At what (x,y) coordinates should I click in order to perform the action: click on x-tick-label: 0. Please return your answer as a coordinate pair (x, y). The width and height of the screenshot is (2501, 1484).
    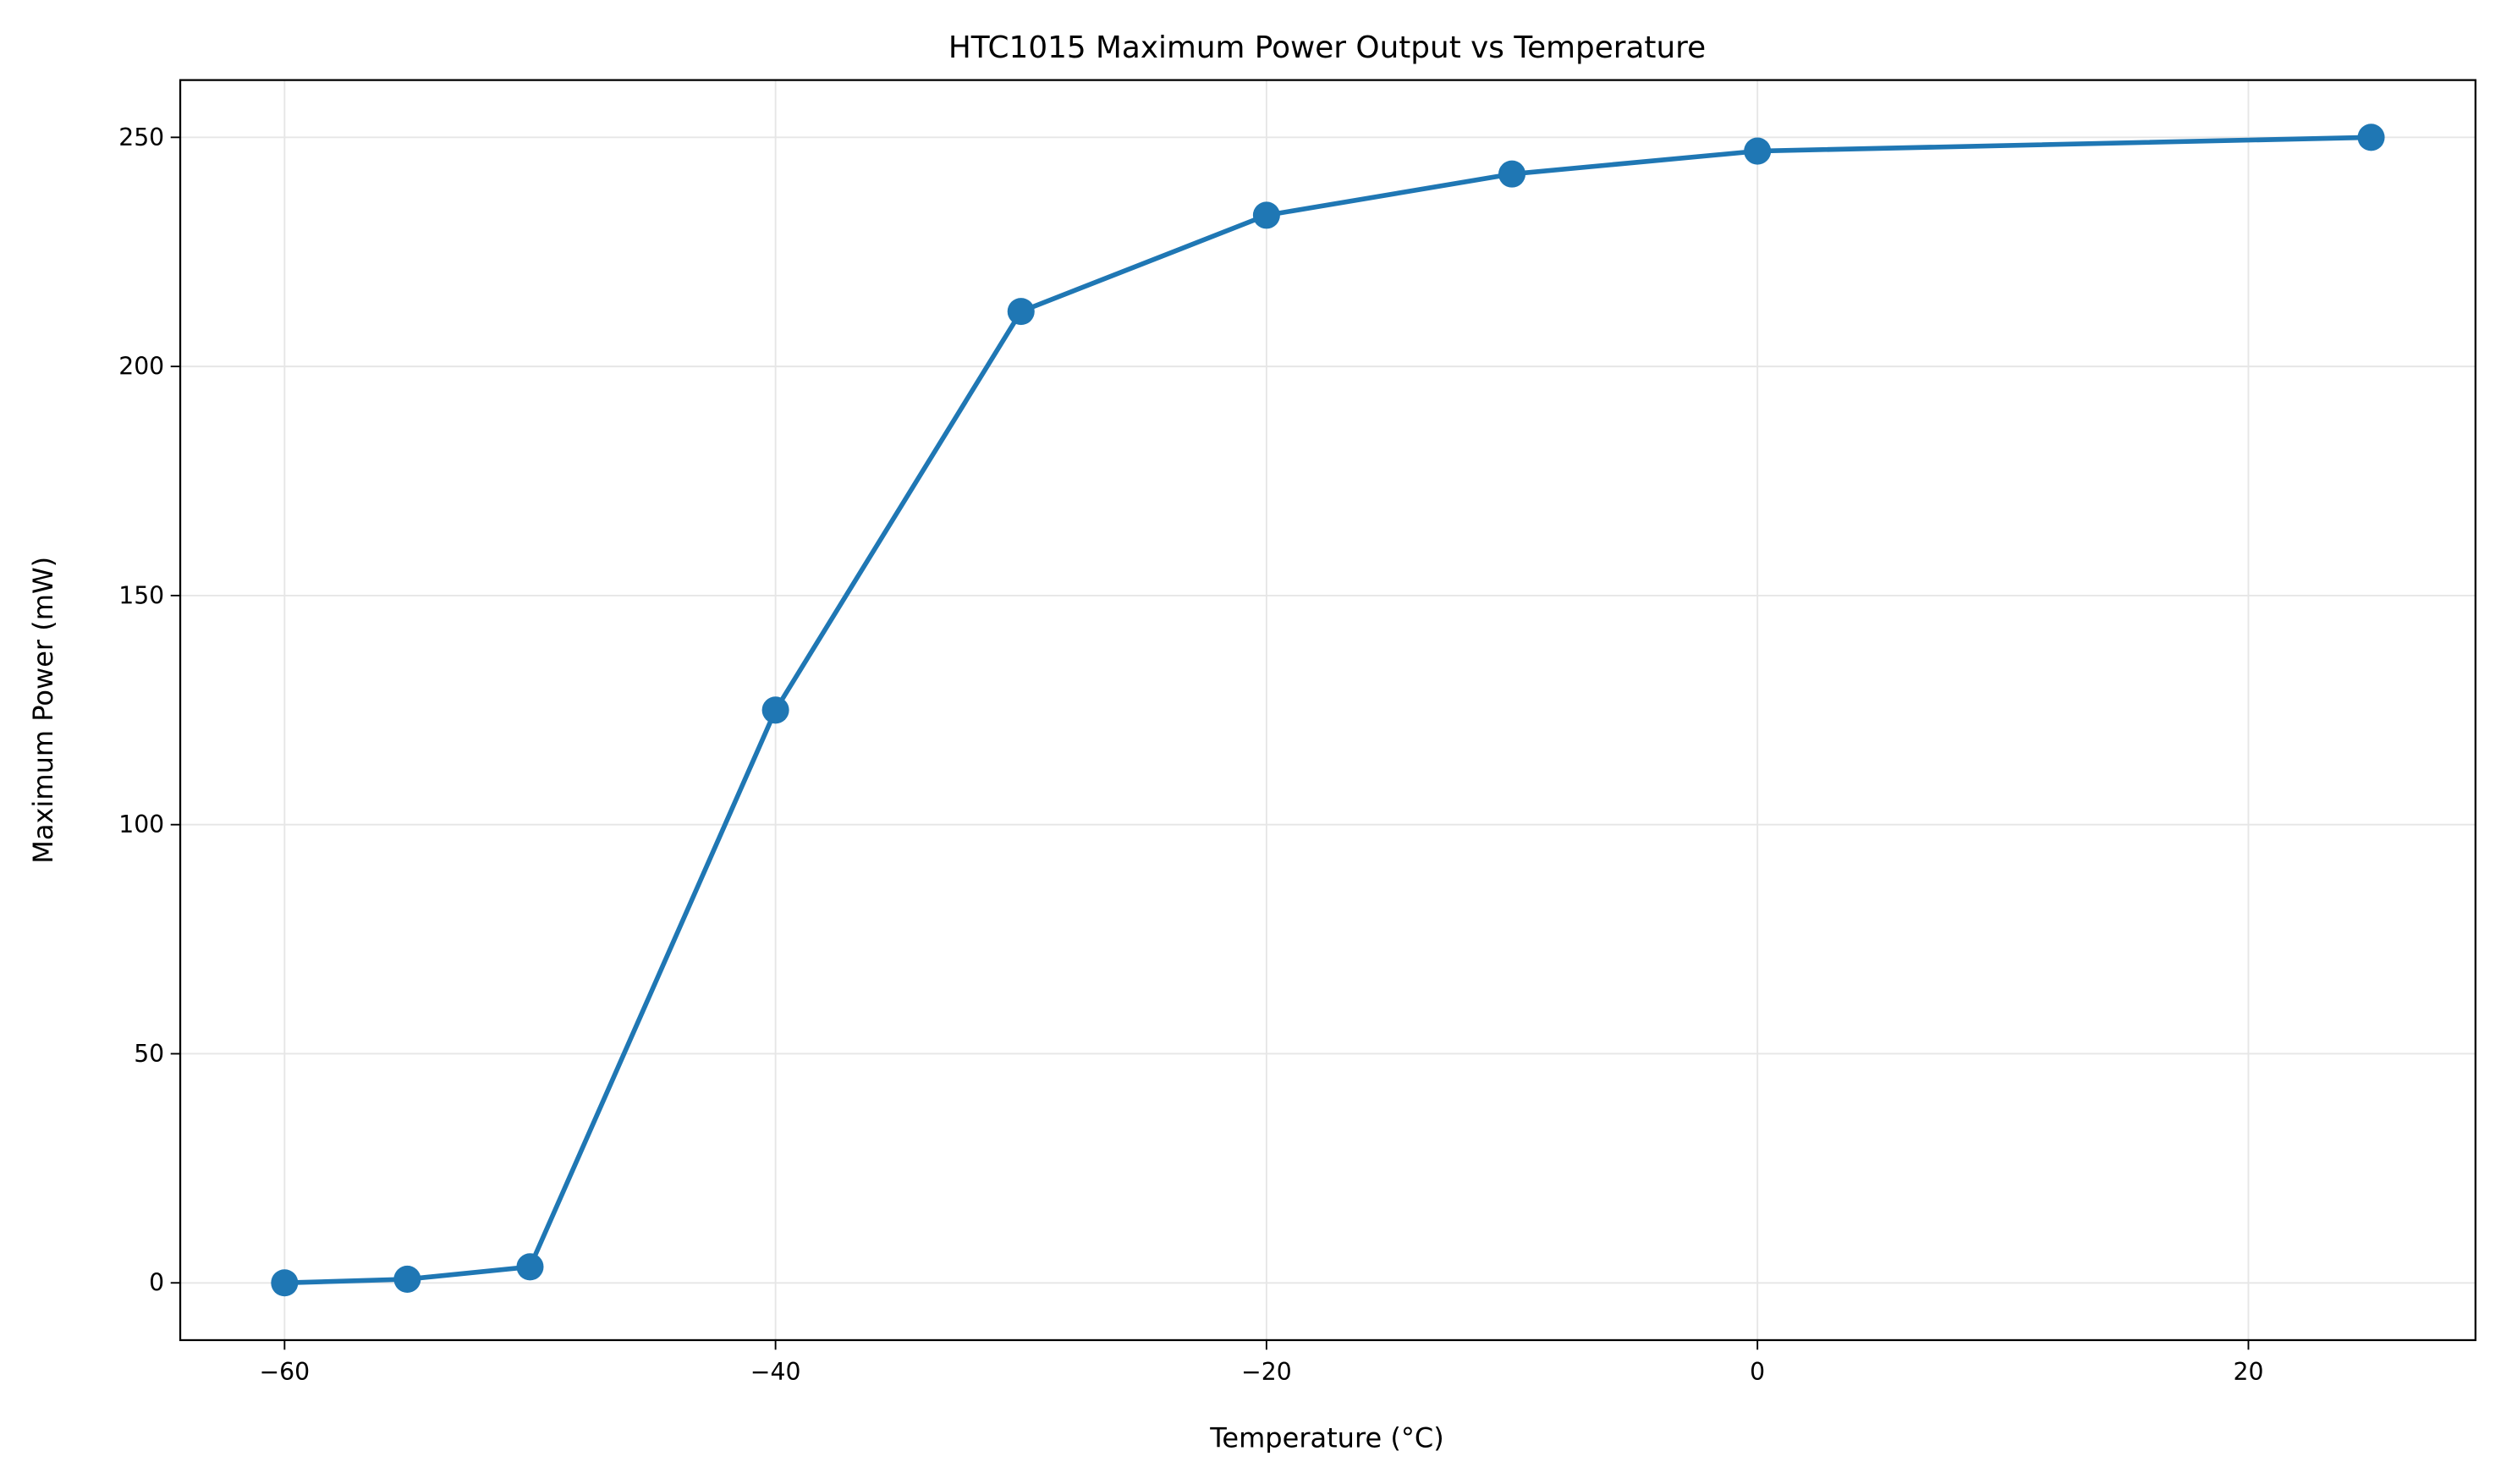
    Looking at the image, I should click on (1757, 1372).